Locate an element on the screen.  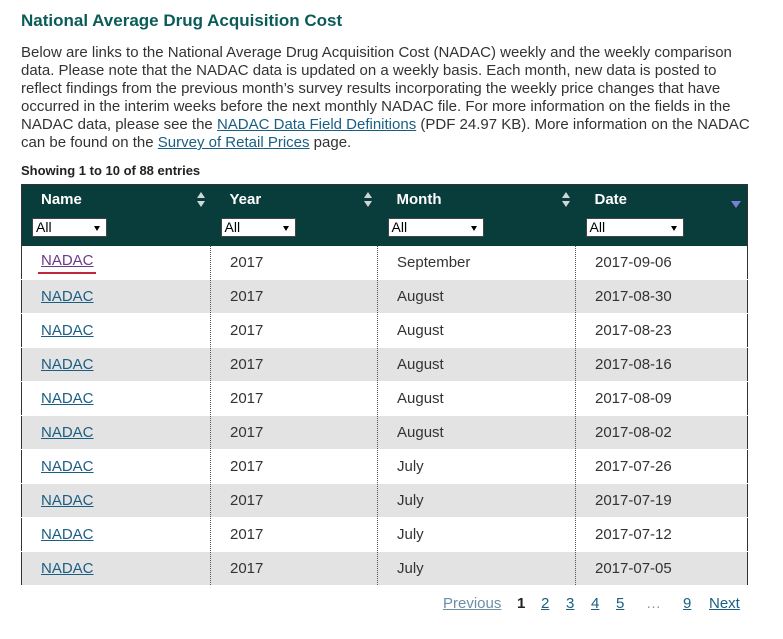
filter-cell-name: All is located at coordinates (116, 230).